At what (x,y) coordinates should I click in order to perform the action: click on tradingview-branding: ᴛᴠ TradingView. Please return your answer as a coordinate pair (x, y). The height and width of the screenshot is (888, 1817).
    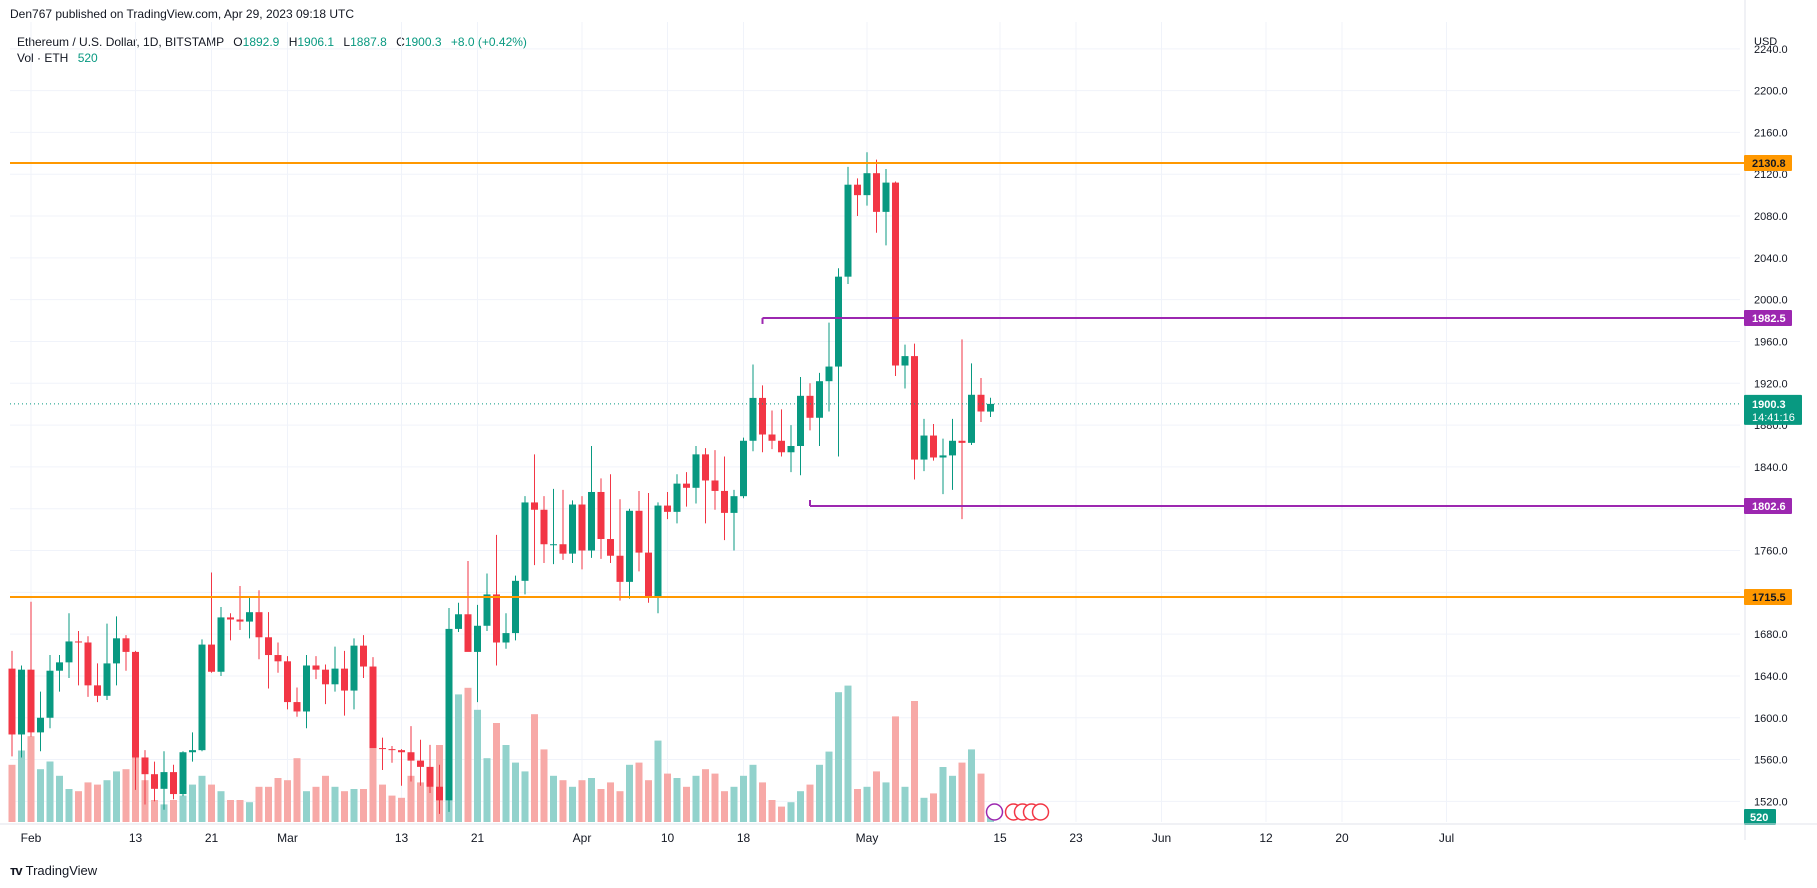
    Looking at the image, I should click on (53, 870).